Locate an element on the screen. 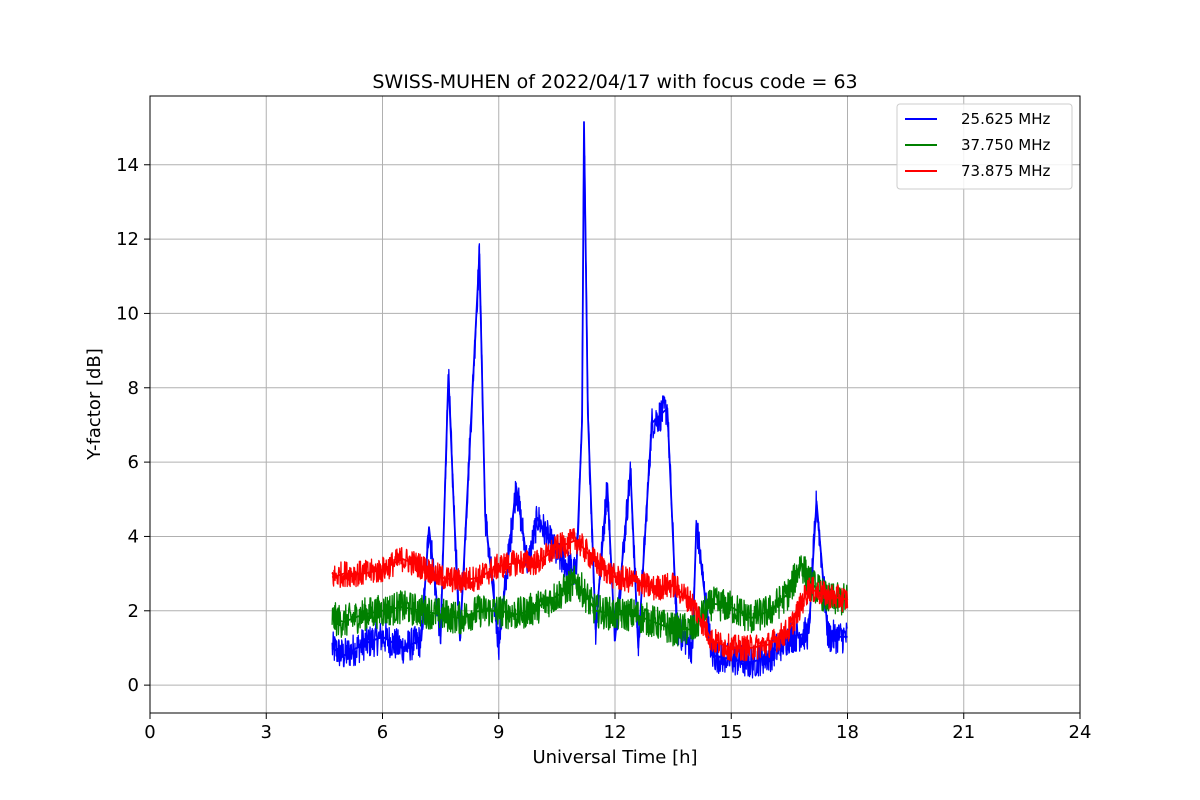 This screenshot has height=800, width=1200. y-tick-label: 14 is located at coordinates (127, 165).